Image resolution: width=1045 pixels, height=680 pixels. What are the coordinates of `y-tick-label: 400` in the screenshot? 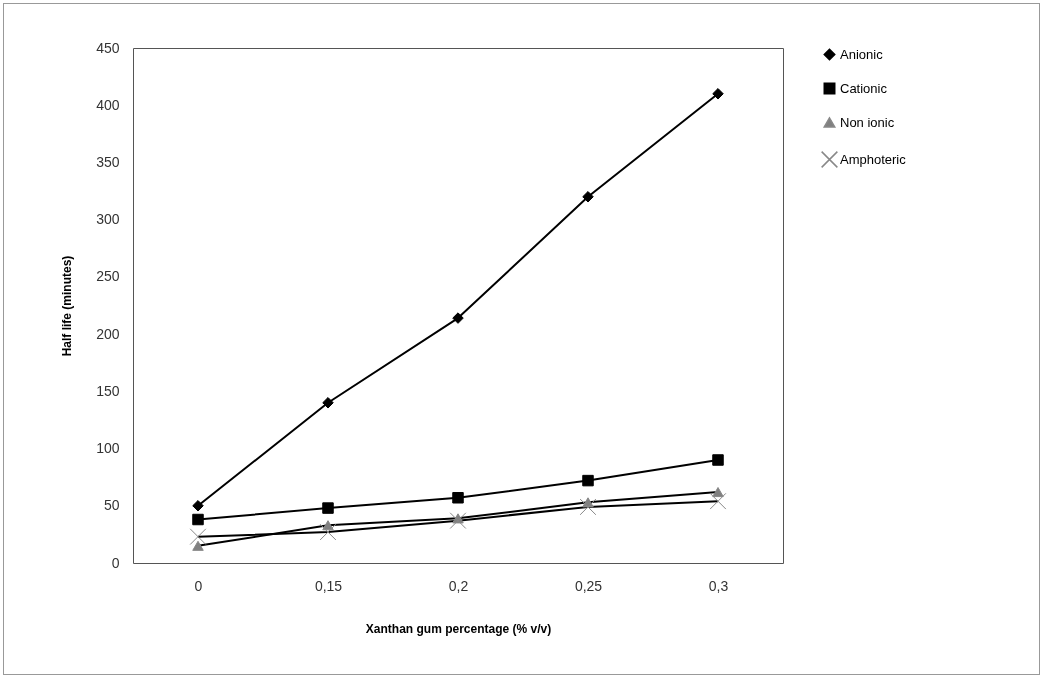 It's located at (108, 104).